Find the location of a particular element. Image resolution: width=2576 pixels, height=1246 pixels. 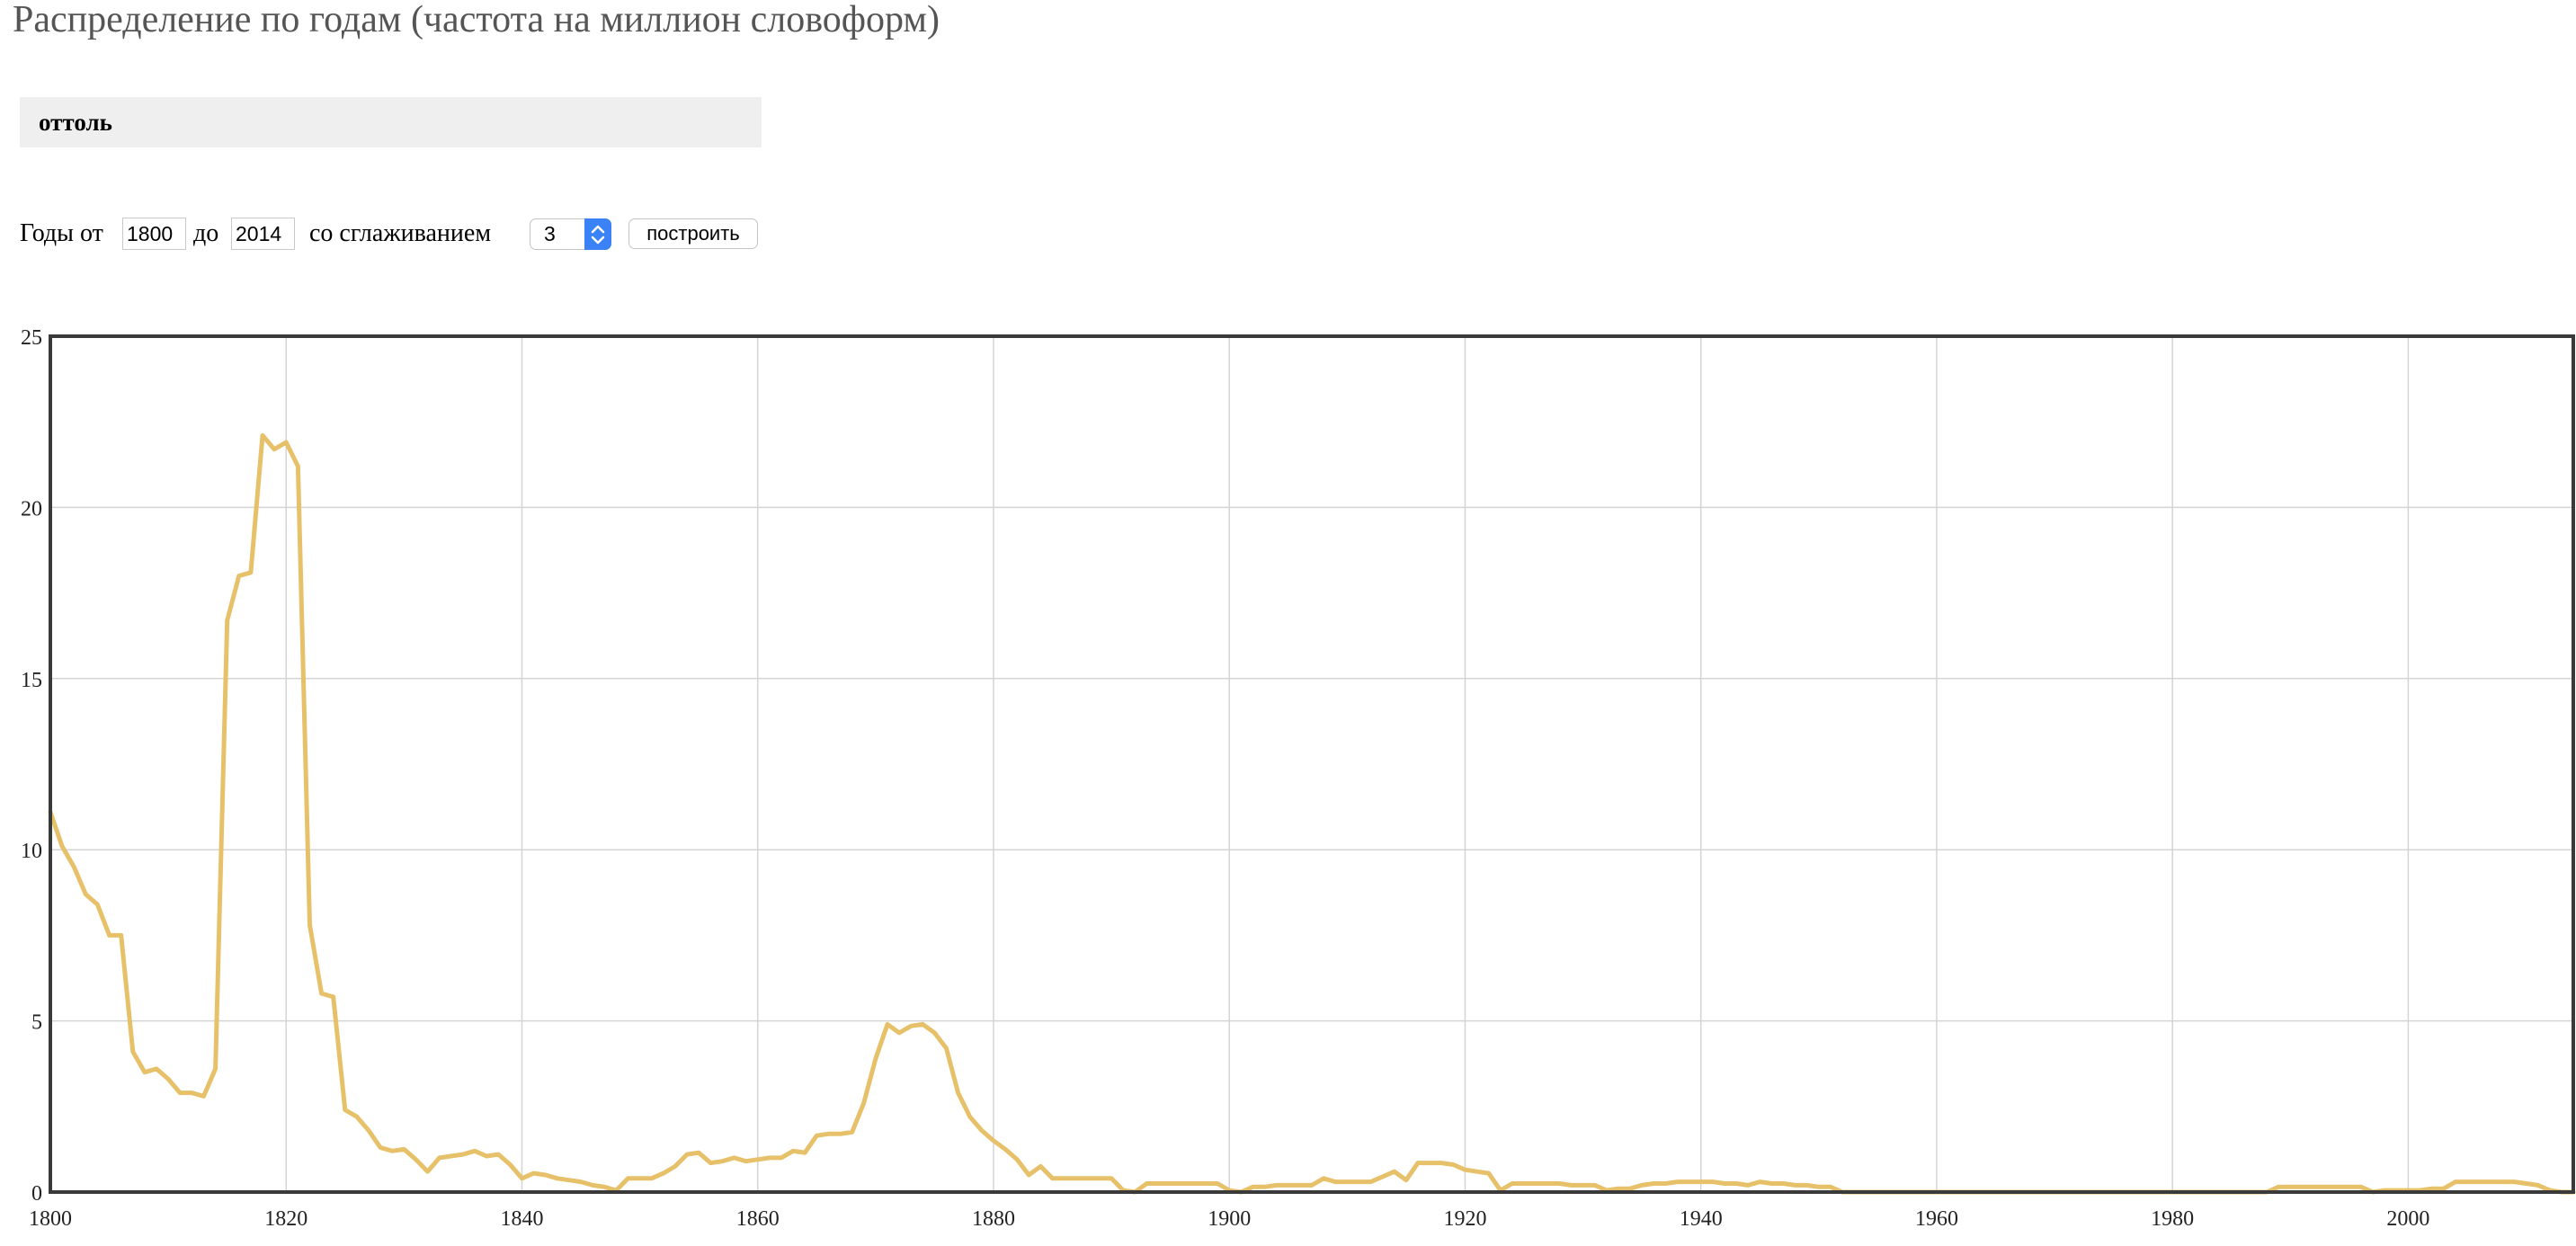

x-tick-label: 1940 is located at coordinates (1702, 1219).